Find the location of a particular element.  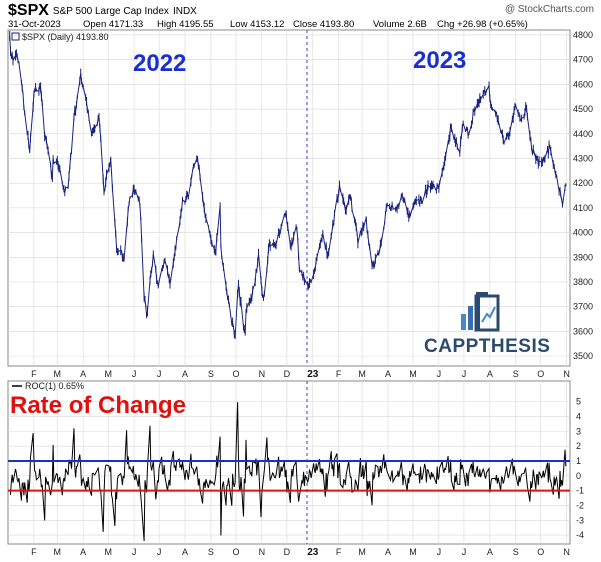

price-legend: $SPX (Daily) 4193.80 is located at coordinates (60, 37).